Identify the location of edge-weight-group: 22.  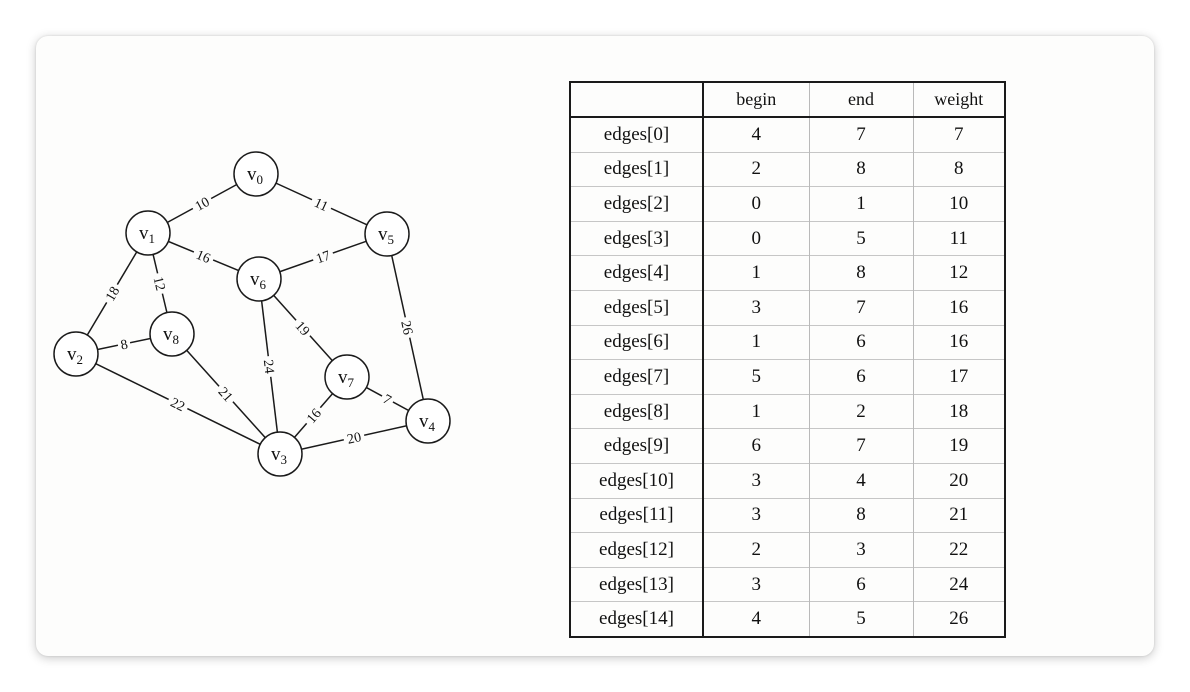
(178, 403).